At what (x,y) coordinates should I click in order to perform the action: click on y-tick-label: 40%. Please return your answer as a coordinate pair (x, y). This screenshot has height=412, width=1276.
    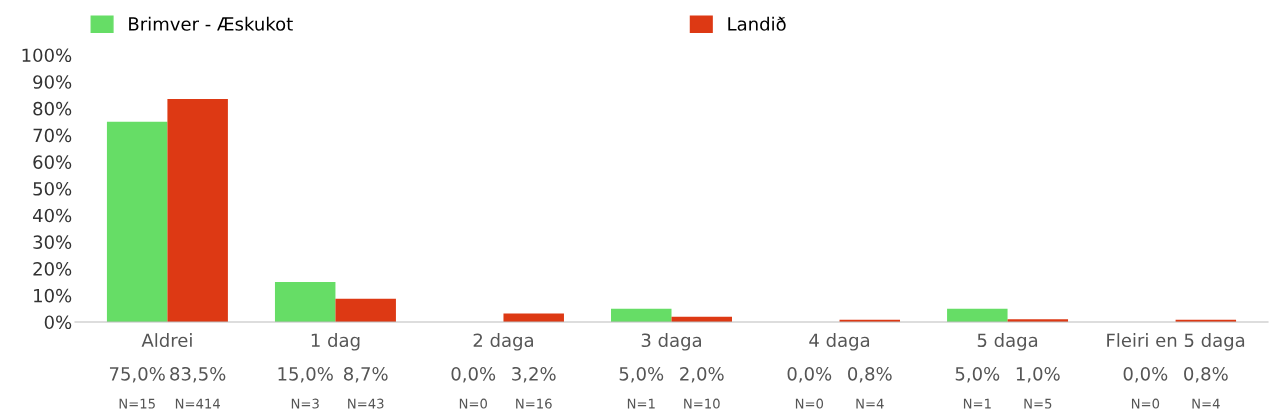
    Looking at the image, I should click on (52, 215).